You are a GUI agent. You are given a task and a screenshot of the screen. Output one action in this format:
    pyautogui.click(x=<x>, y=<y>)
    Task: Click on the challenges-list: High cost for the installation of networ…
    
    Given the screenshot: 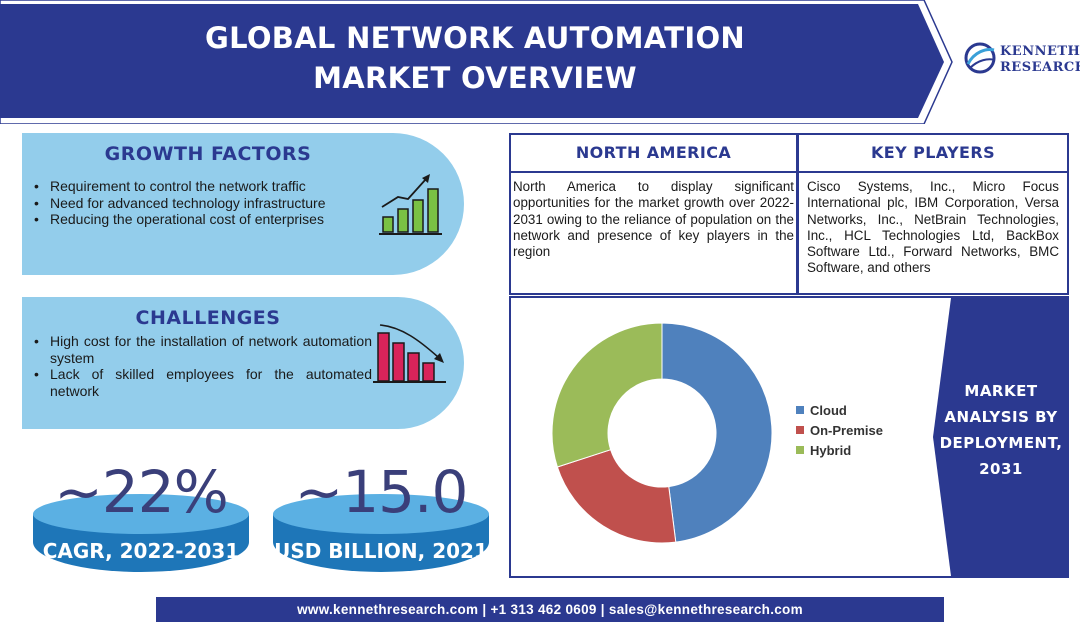 What is the action you would take?
    pyautogui.click(x=202, y=366)
    